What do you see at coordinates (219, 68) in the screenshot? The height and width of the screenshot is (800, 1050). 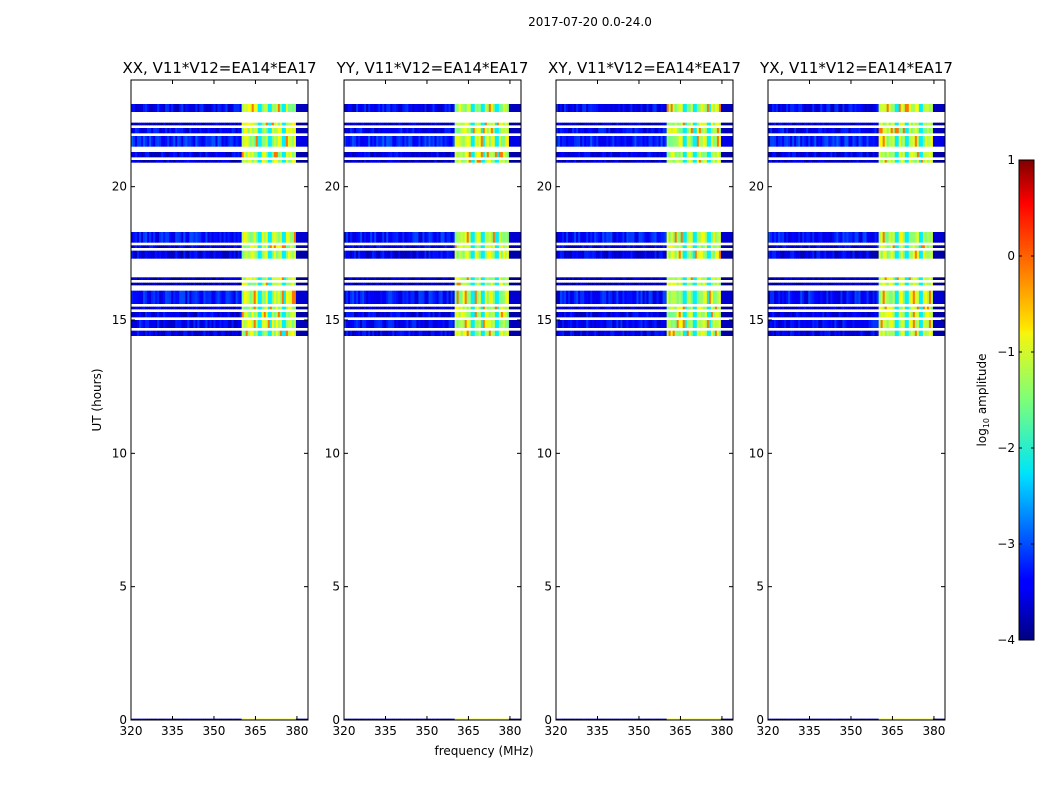 I see `panel-title: XX, V11*V12=EA14*EA17` at bounding box center [219, 68].